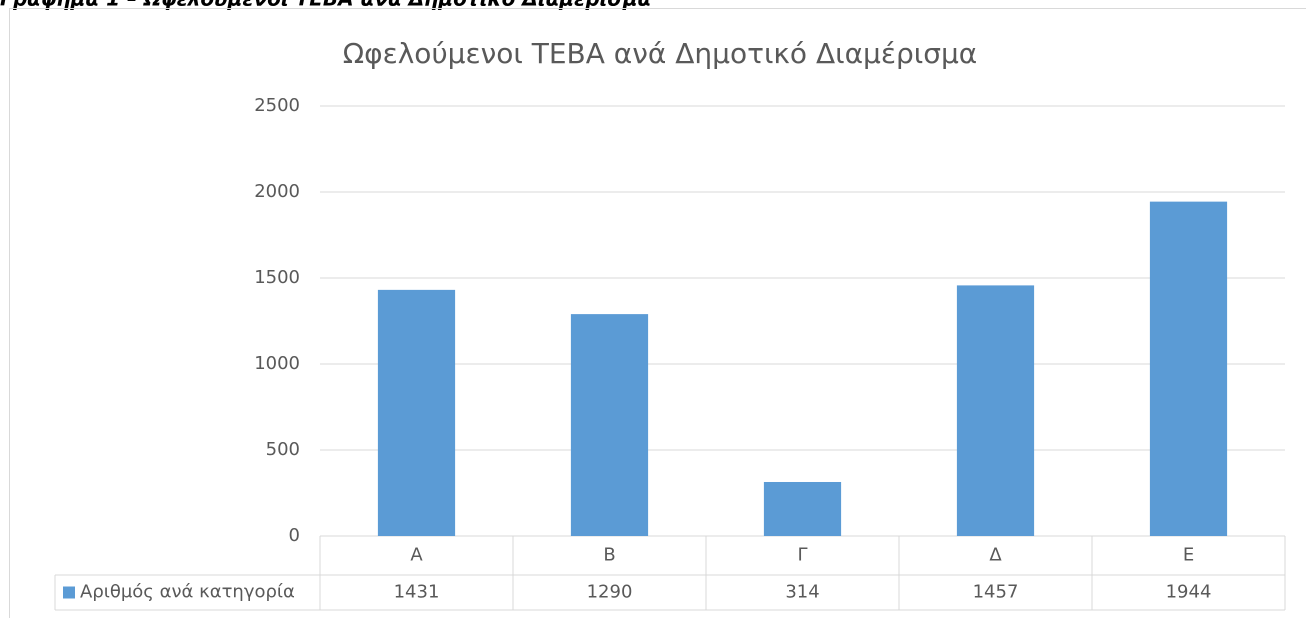  What do you see at coordinates (416, 555) in the screenshot?
I see `x-tick-label: Α` at bounding box center [416, 555].